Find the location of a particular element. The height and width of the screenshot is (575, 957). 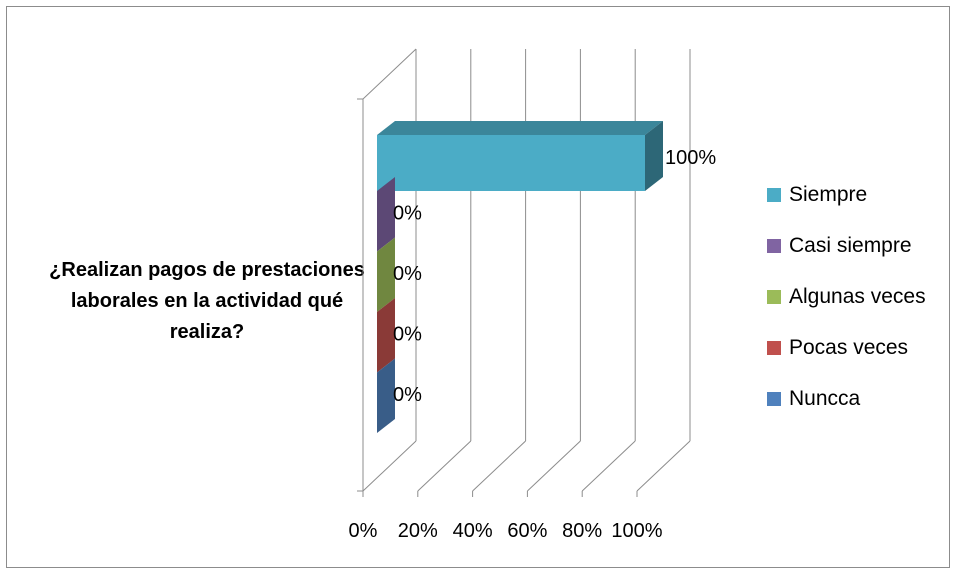

bar-casi-siempre is located at coordinates (386, 214).